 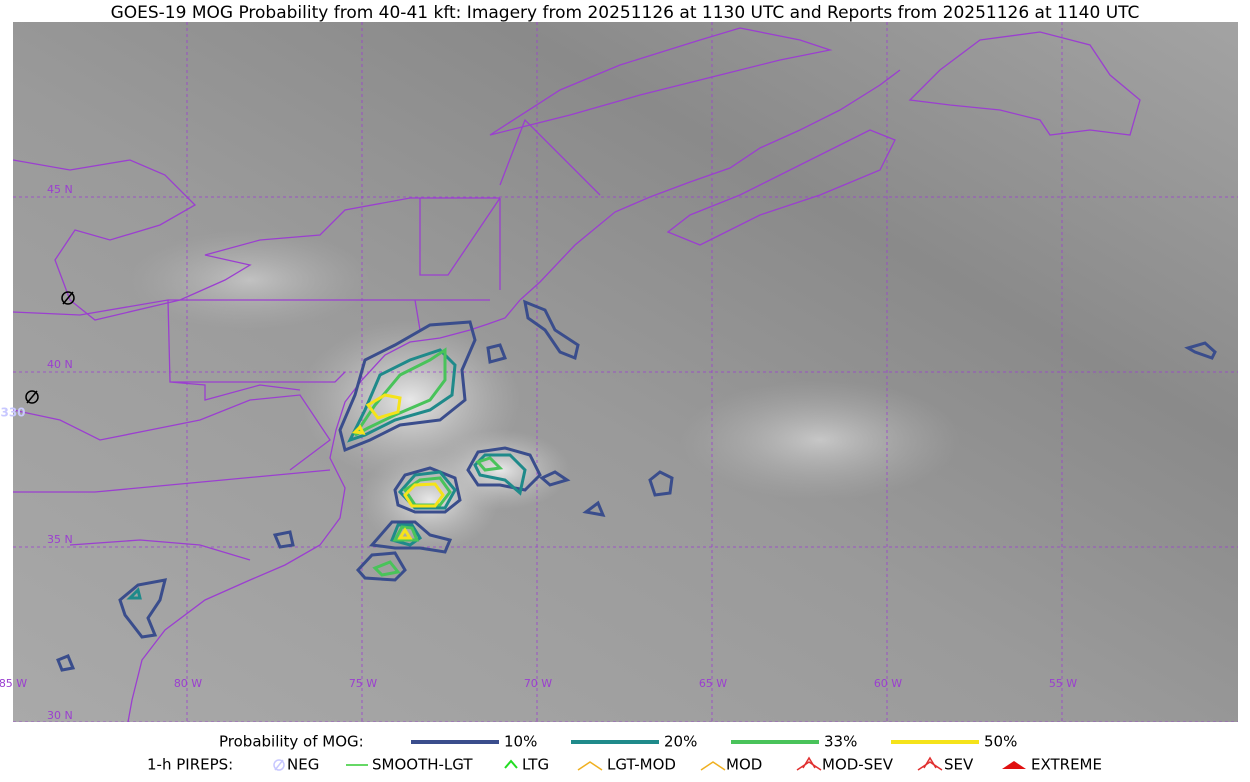 What do you see at coordinates (60, 189) in the screenshot?
I see `lat-label: 45 N` at bounding box center [60, 189].